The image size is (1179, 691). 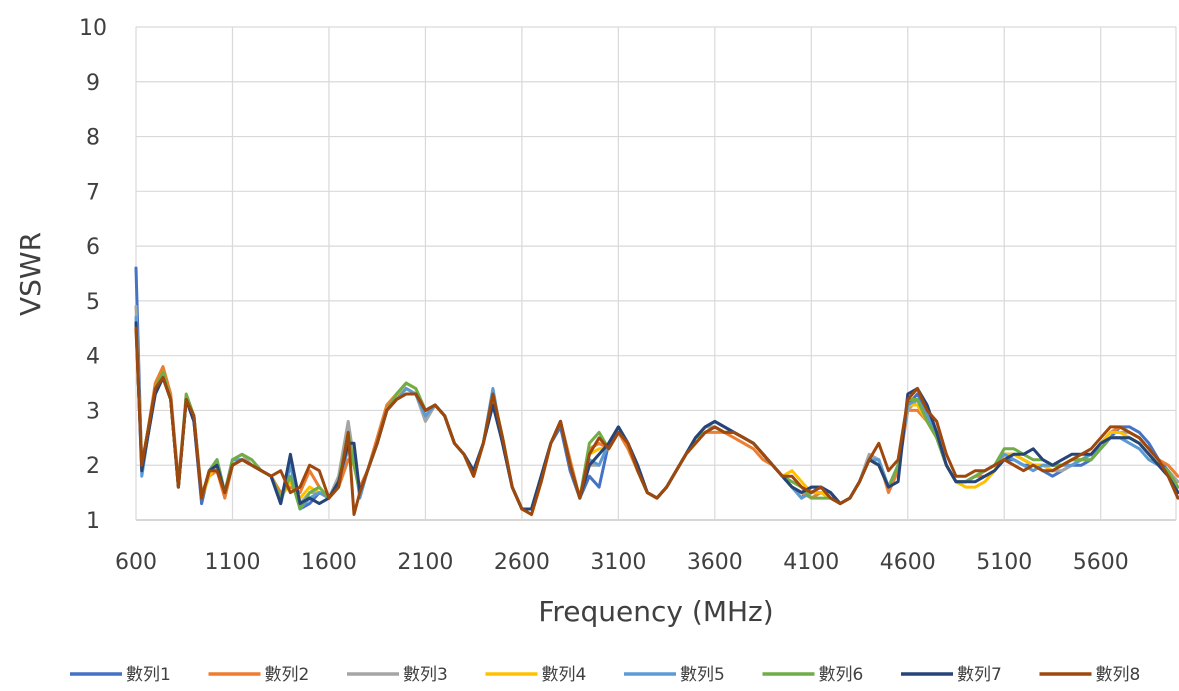 What do you see at coordinates (329, 562) in the screenshot?
I see `x-tick-label: 1600` at bounding box center [329, 562].